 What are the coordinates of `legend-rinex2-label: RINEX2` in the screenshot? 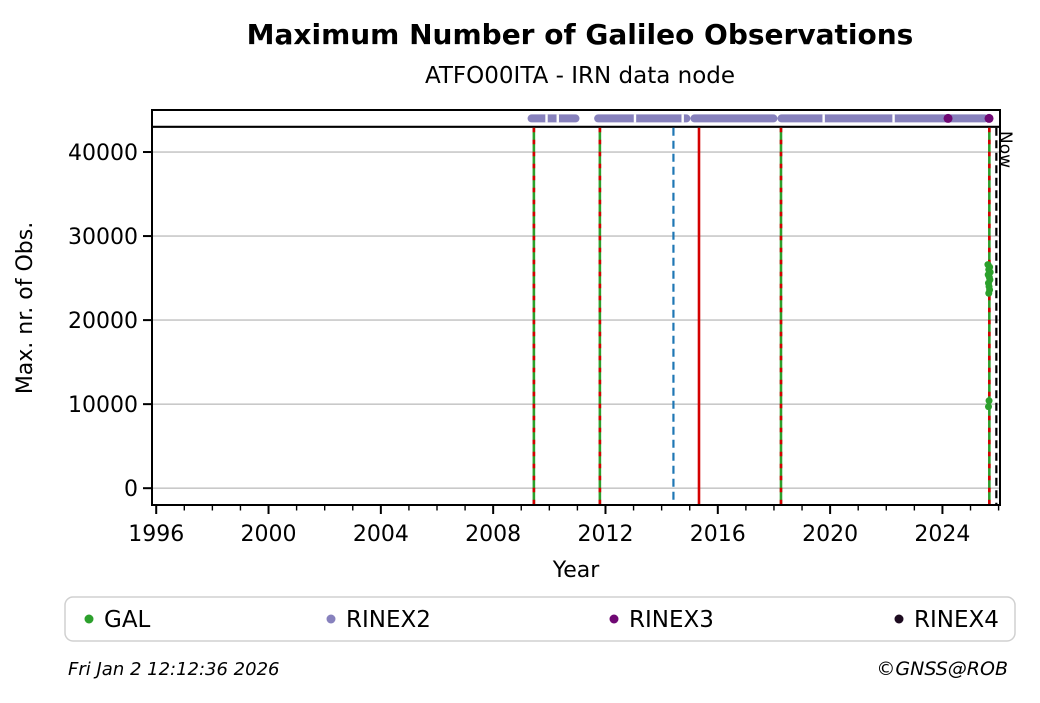 It's located at (388, 620).